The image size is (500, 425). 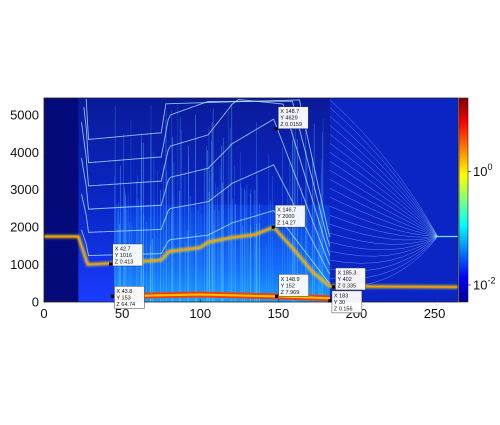 What do you see at coordinates (285, 217) in the screenshot?
I see `datatip-text: Y 2000` at bounding box center [285, 217].